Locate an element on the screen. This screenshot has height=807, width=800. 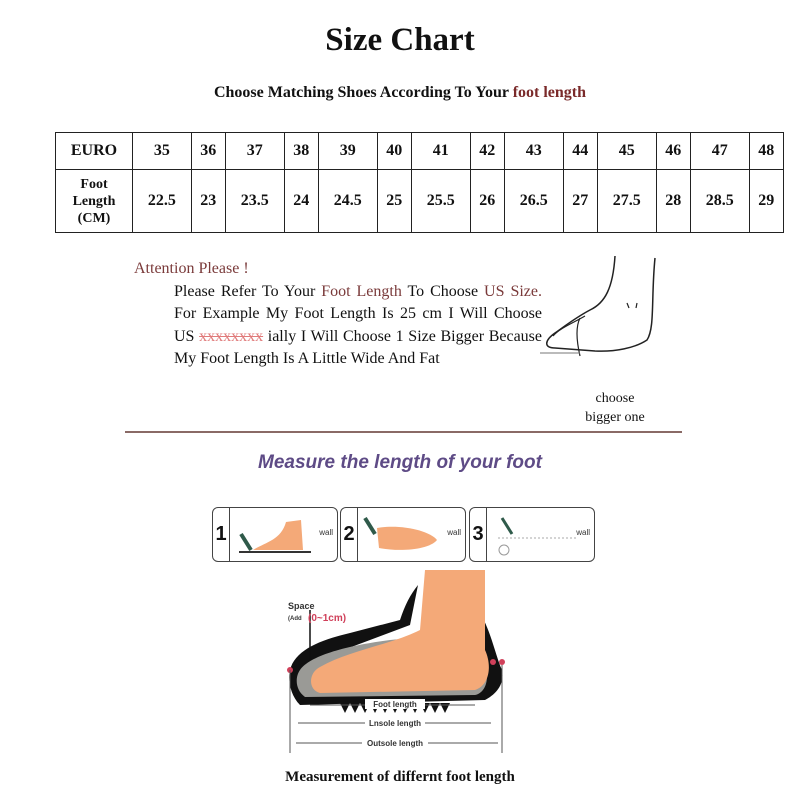
diagram-caption: Measurement of differnt foot length is located at coordinates (400, 777).